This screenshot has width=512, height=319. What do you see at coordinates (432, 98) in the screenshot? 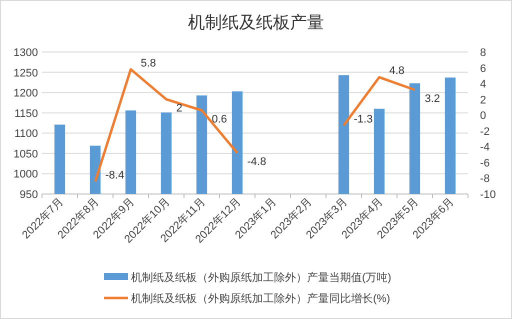
I see `data-label: 3.2` at bounding box center [432, 98].